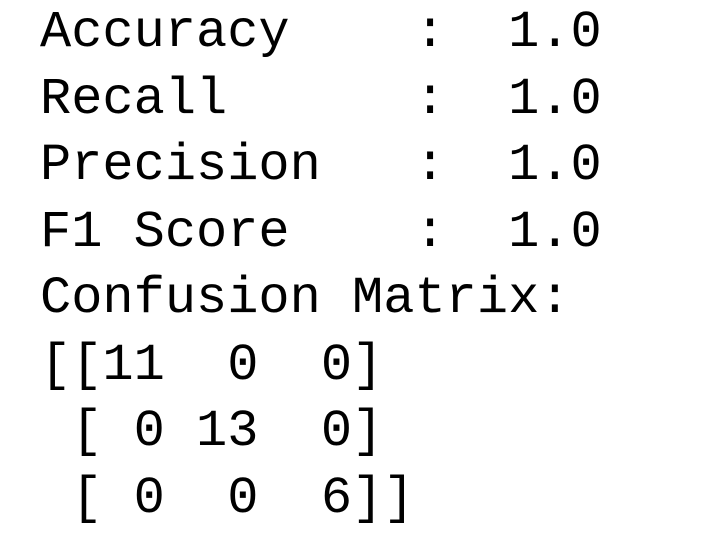  Describe the element at coordinates (227, 498) in the screenshot. I see `output-line: [ 0 0 6]]` at that location.